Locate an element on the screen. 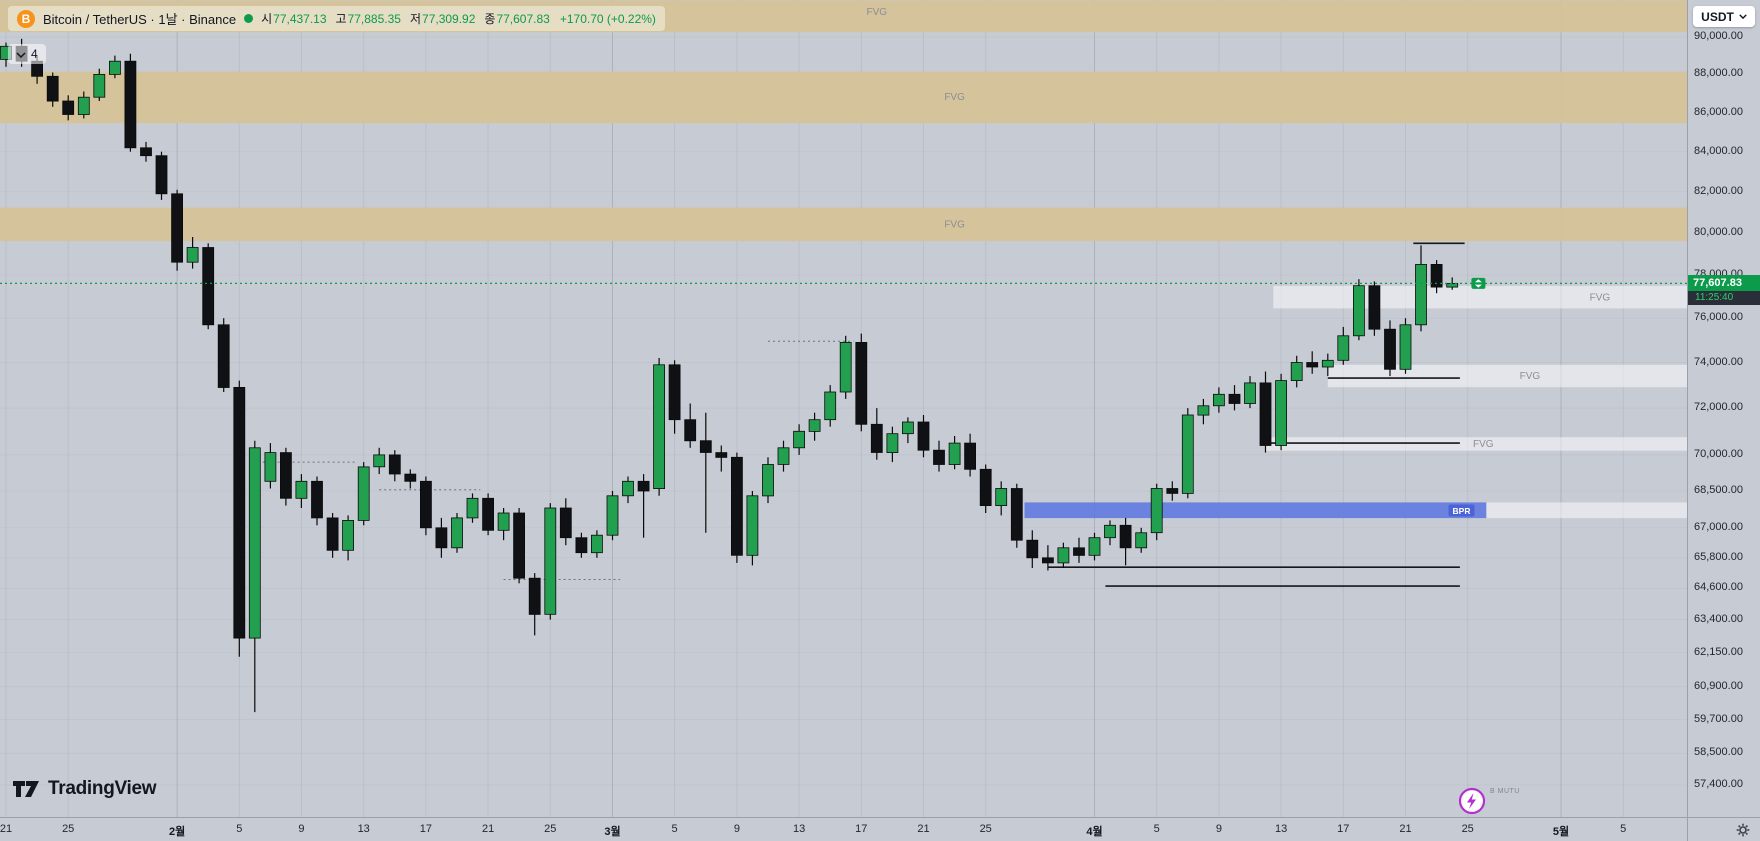 This screenshot has width=1760, height=841. author-watermark: B MUTU is located at coordinates (1505, 791).